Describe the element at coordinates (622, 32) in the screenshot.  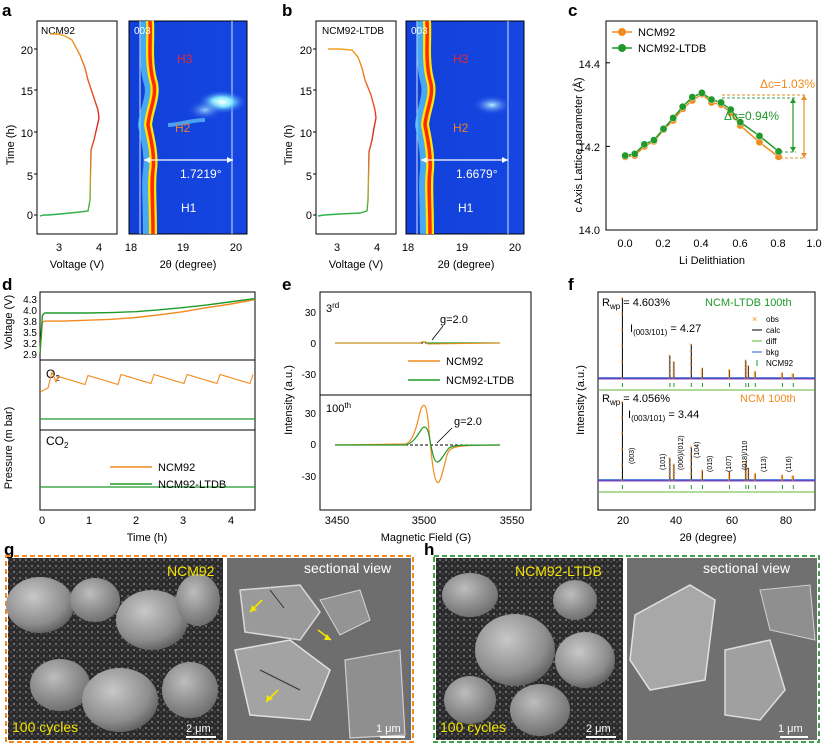
I see `legend-marker-ncm92` at that location.